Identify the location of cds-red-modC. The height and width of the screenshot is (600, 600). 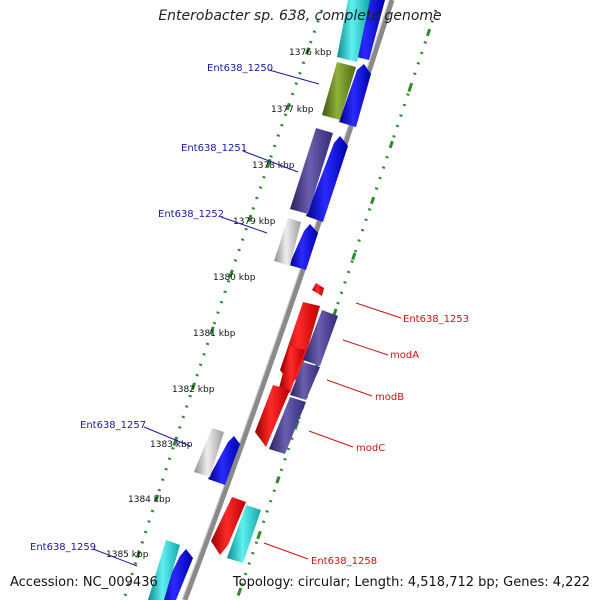
(272, 416).